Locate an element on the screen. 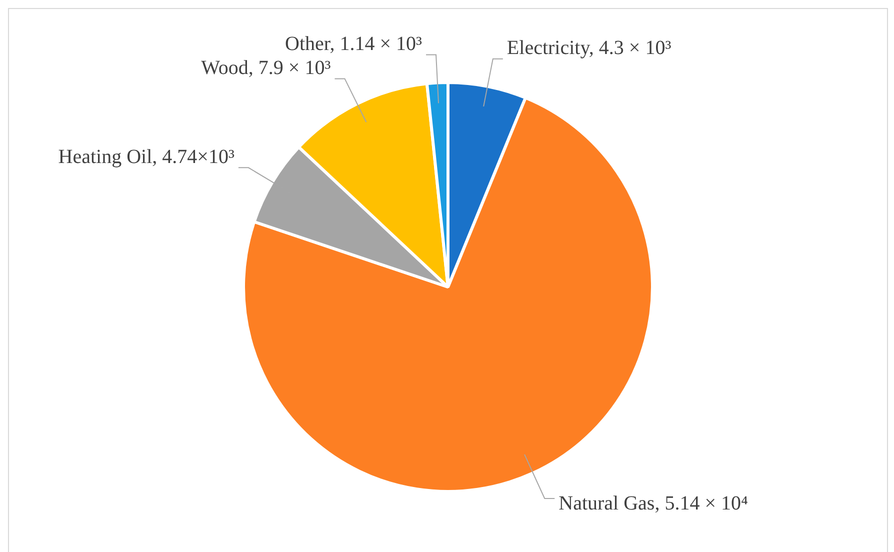 This screenshot has height=552, width=894. slice-label: Natural Gas, 5.14 × 10⁴ is located at coordinates (653, 503).